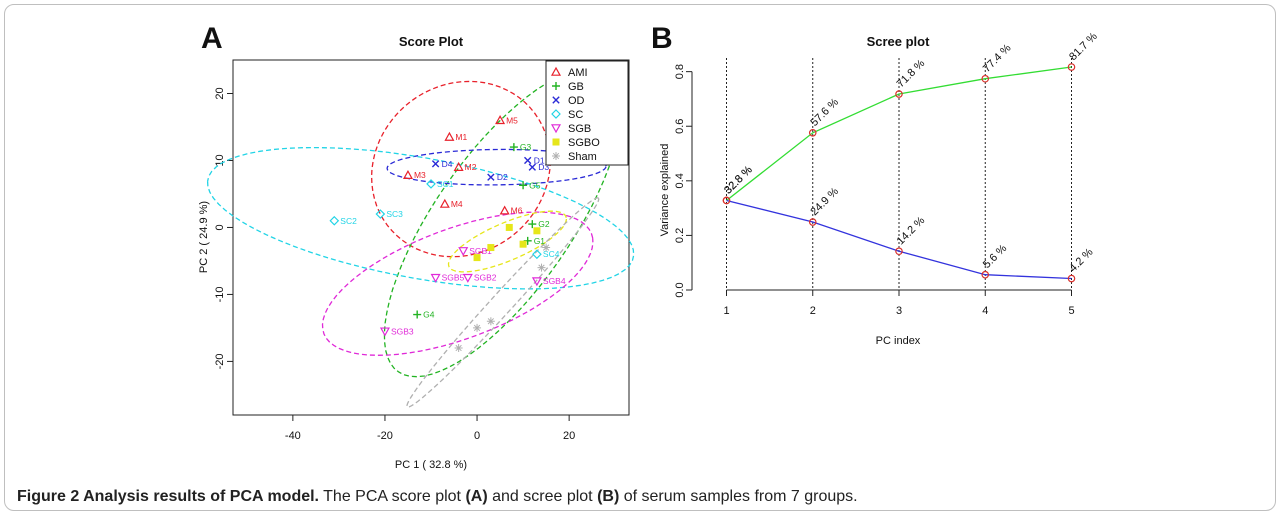 The image size is (1282, 517). I want to click on x-tick-label: -20, so click(385, 436).